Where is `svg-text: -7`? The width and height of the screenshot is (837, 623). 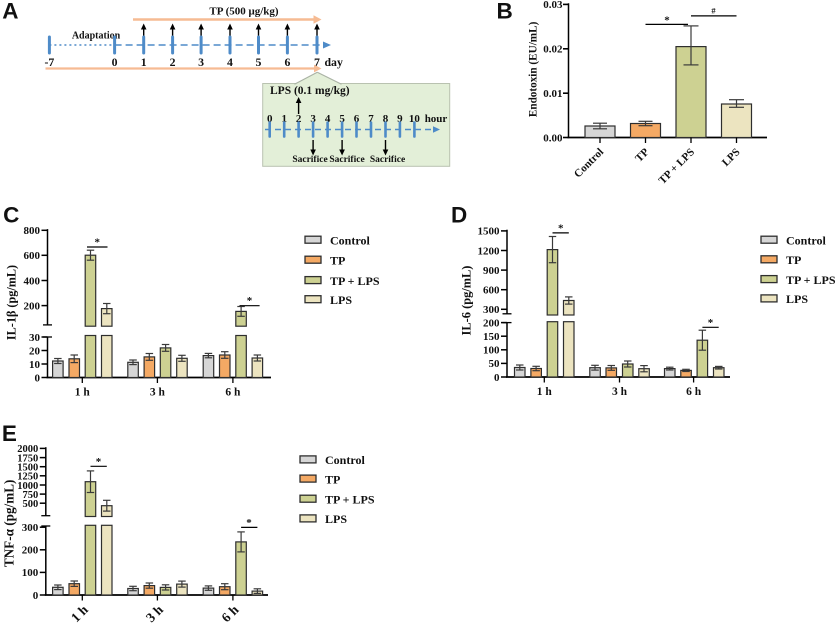 svg-text: -7 is located at coordinates (49, 62).